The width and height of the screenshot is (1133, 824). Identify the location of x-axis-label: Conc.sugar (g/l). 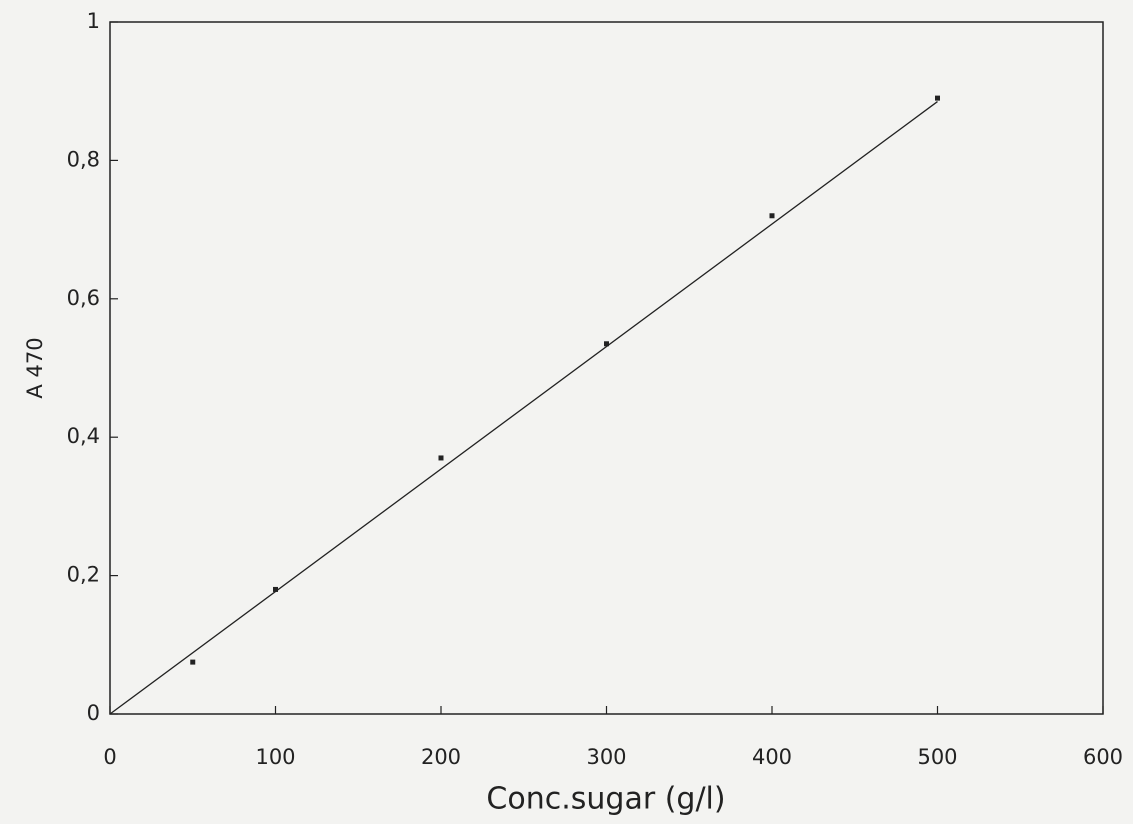
(605, 799).